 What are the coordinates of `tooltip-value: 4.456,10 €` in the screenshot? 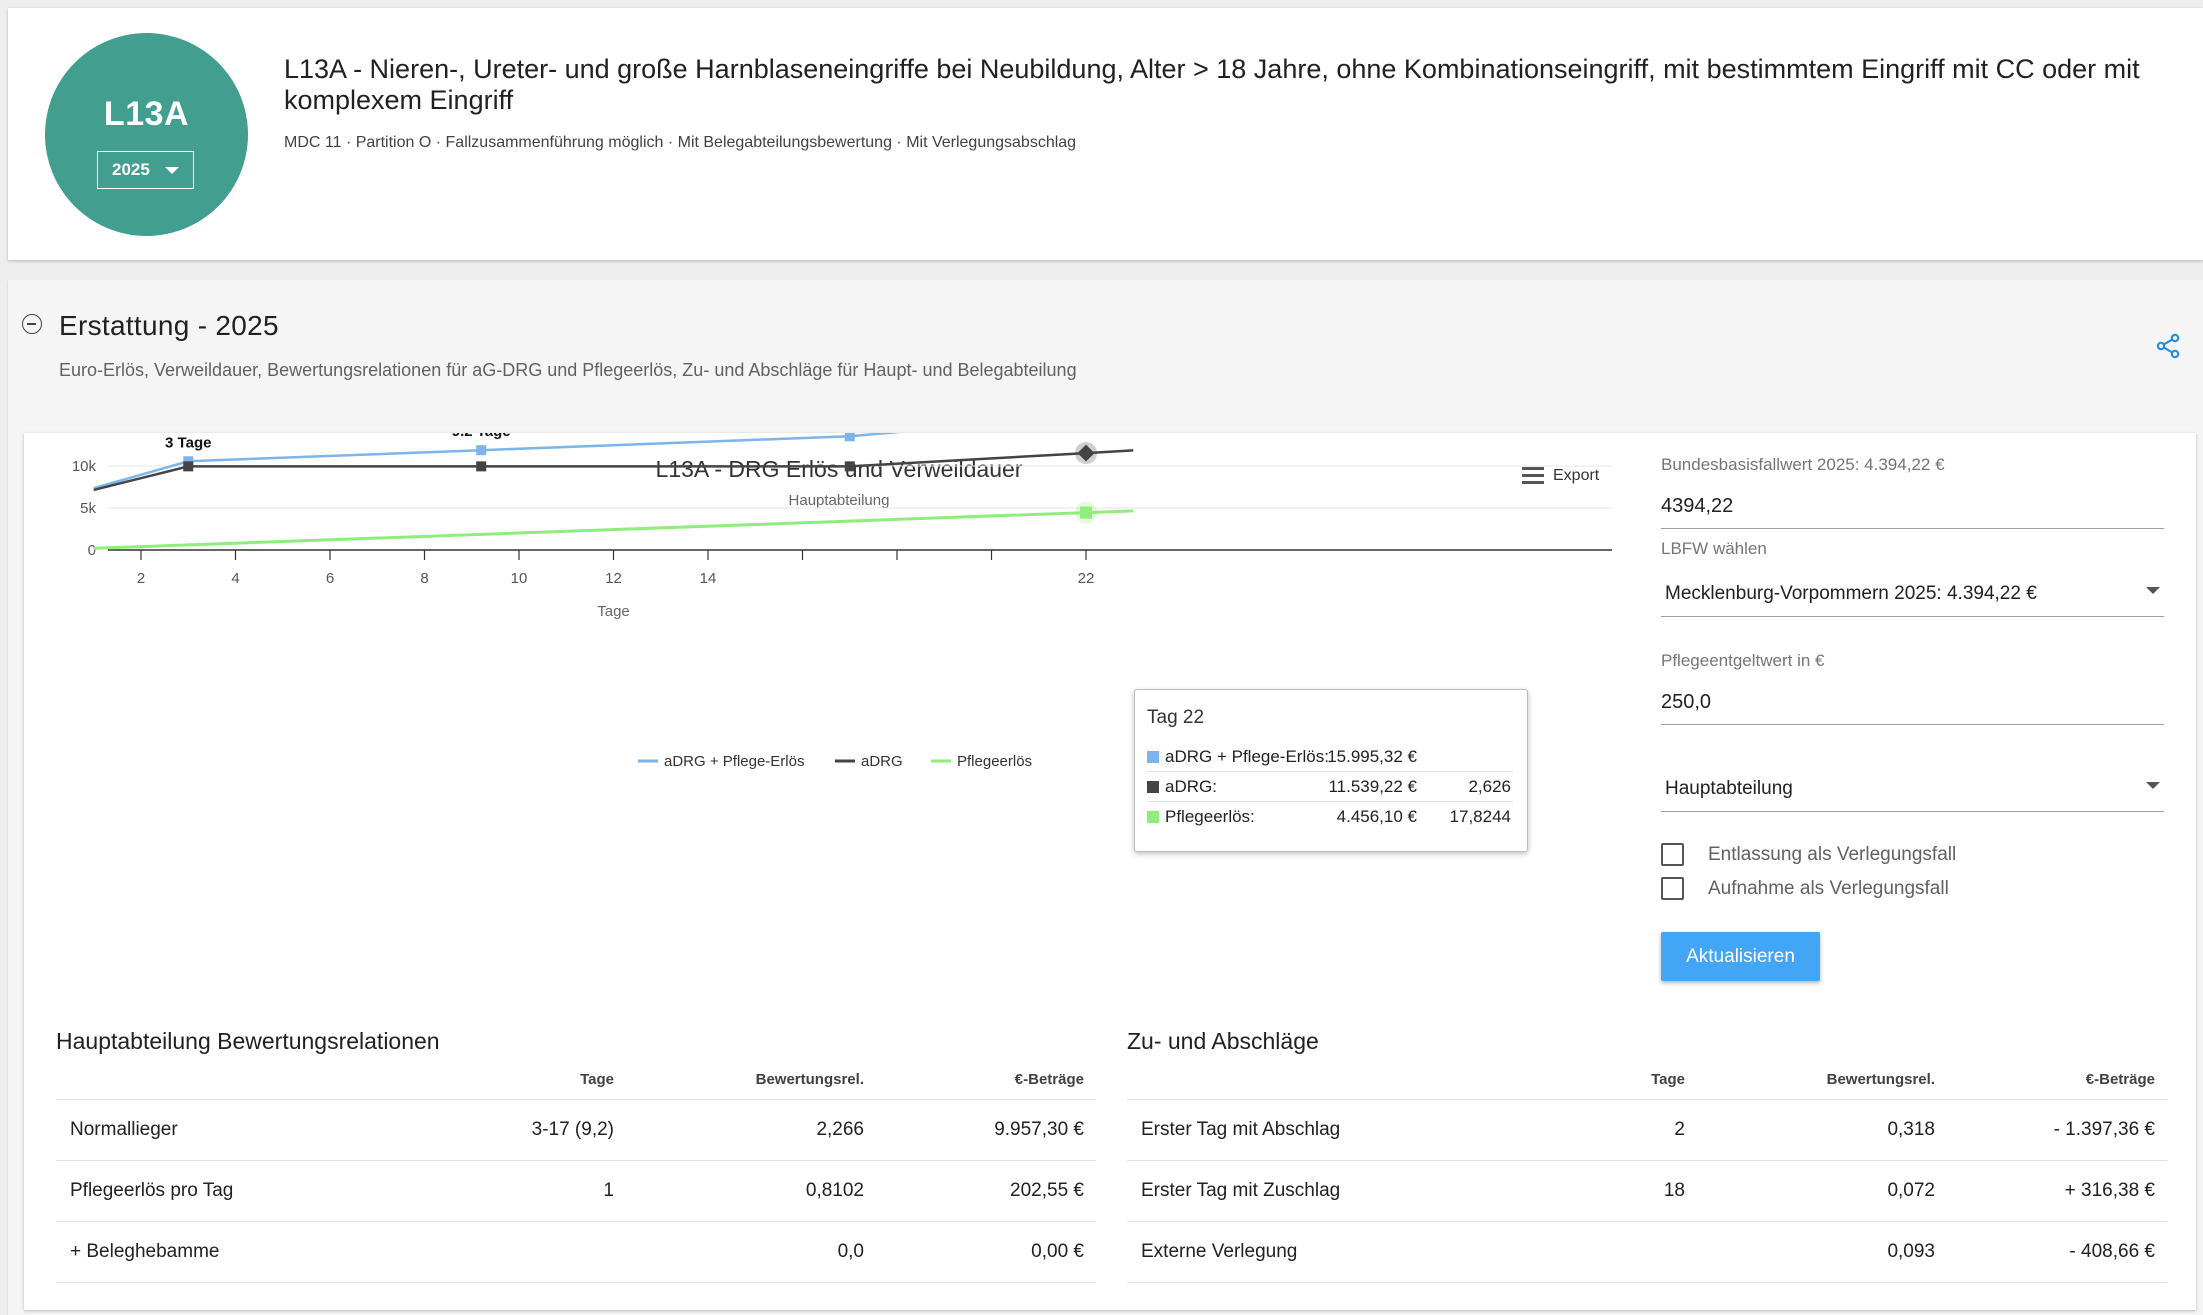 It's located at (1376, 816).